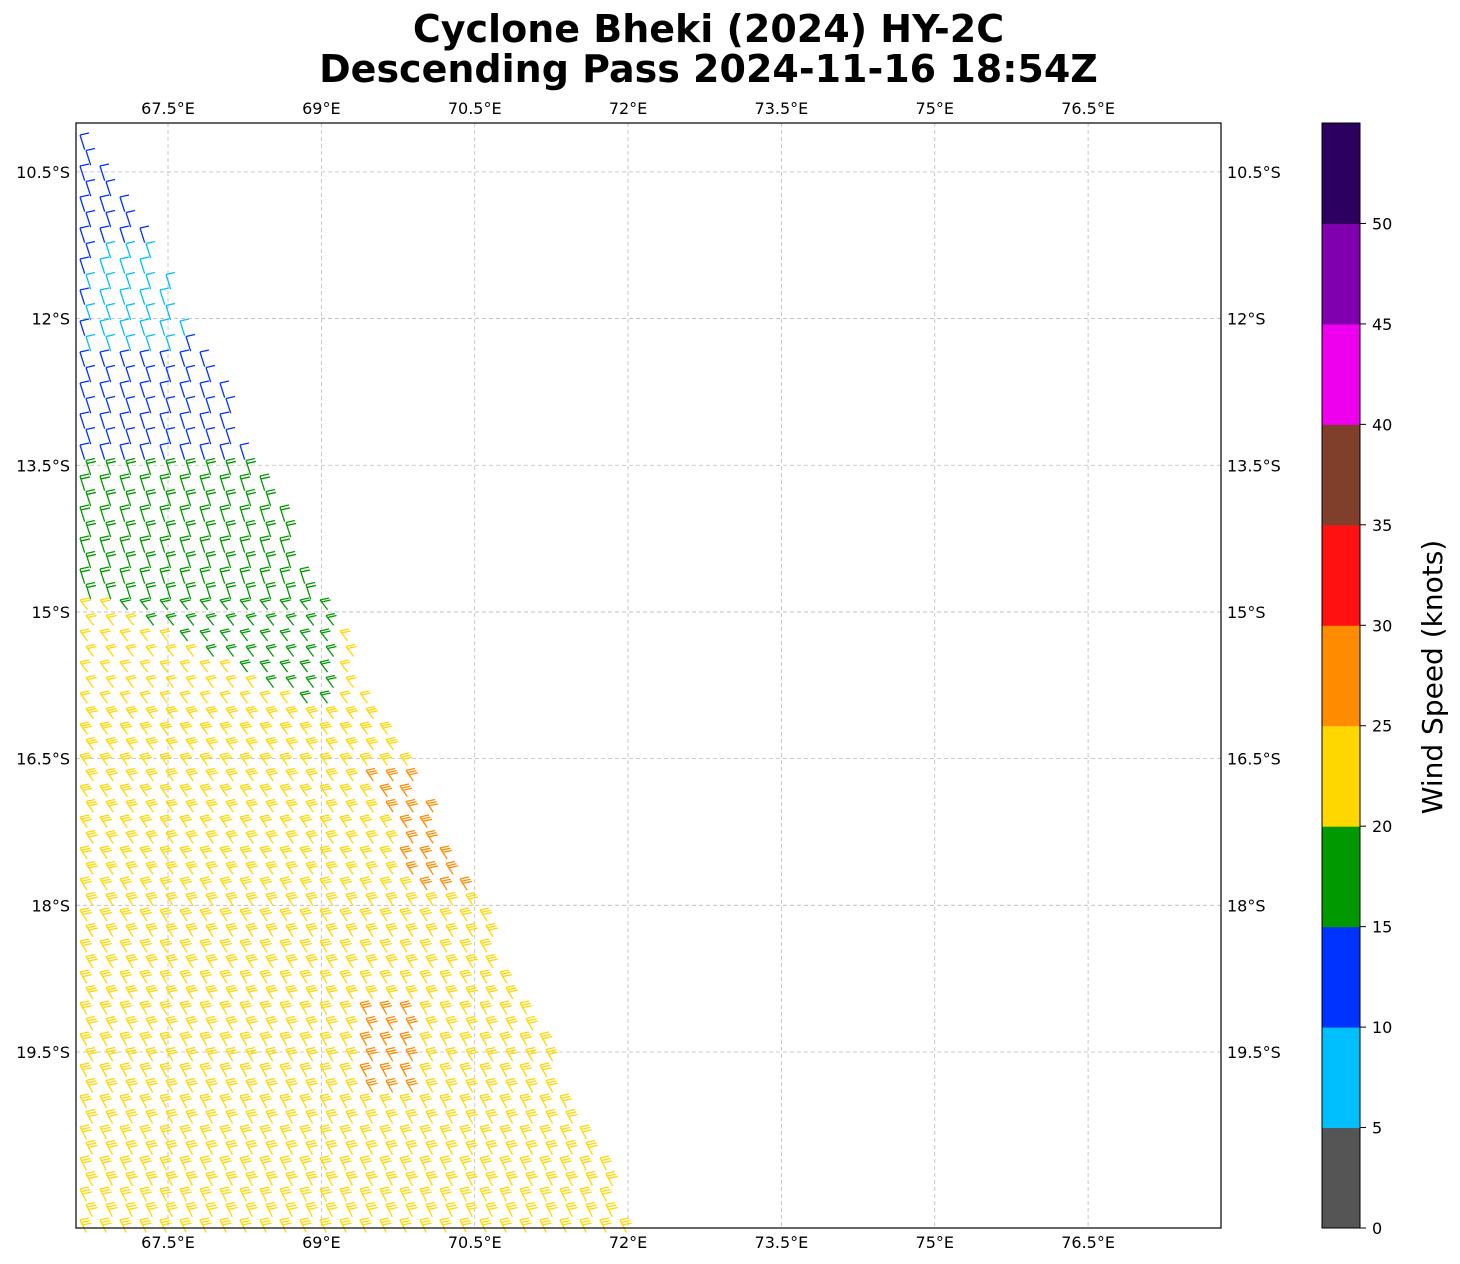  Describe the element at coordinates (475, 1242) in the screenshot. I see `lon-tick-label-bottom: 70.5°E` at that location.